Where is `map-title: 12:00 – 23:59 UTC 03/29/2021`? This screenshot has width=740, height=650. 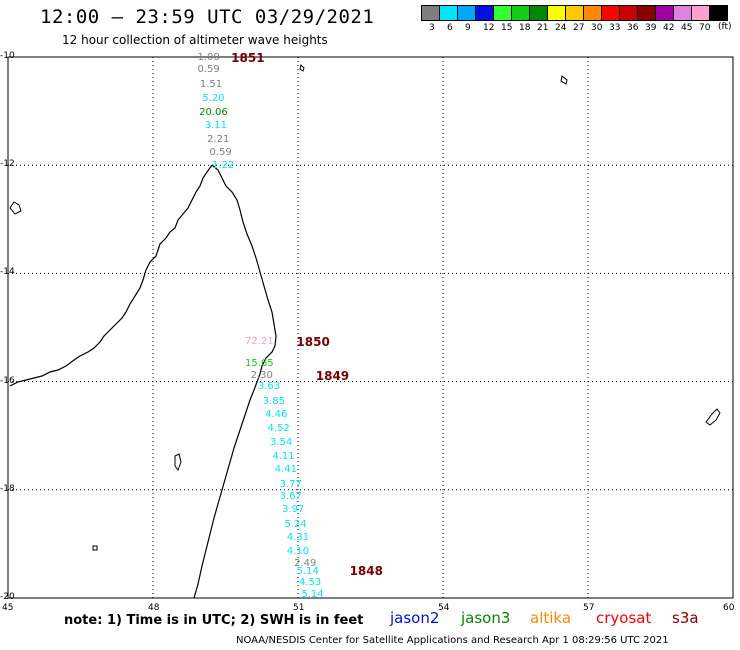
map-title: 12:00 – 23:59 UTC 03/29/2021 is located at coordinates (207, 17).